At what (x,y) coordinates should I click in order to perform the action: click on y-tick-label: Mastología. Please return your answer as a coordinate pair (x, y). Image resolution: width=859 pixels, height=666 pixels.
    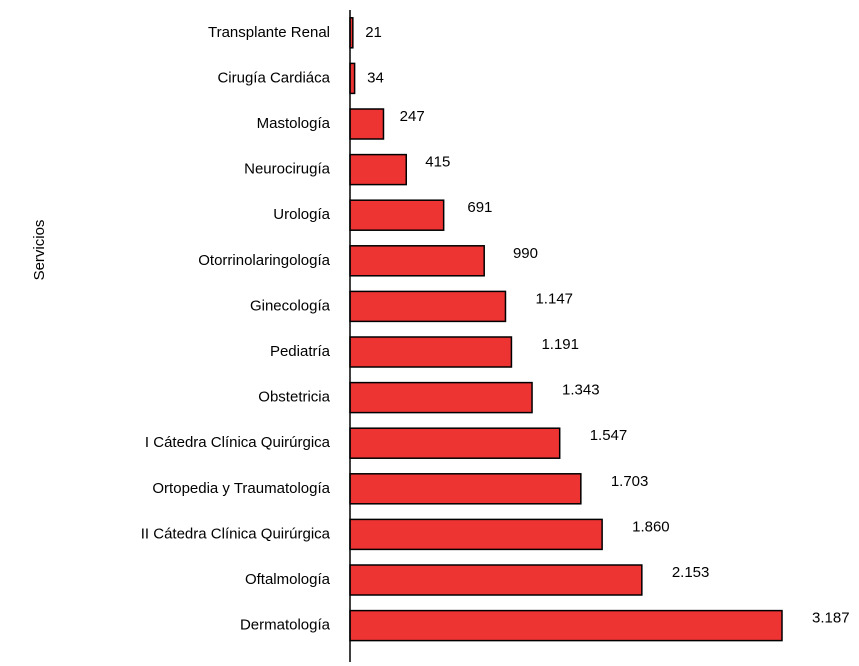
    Looking at the image, I should click on (294, 123).